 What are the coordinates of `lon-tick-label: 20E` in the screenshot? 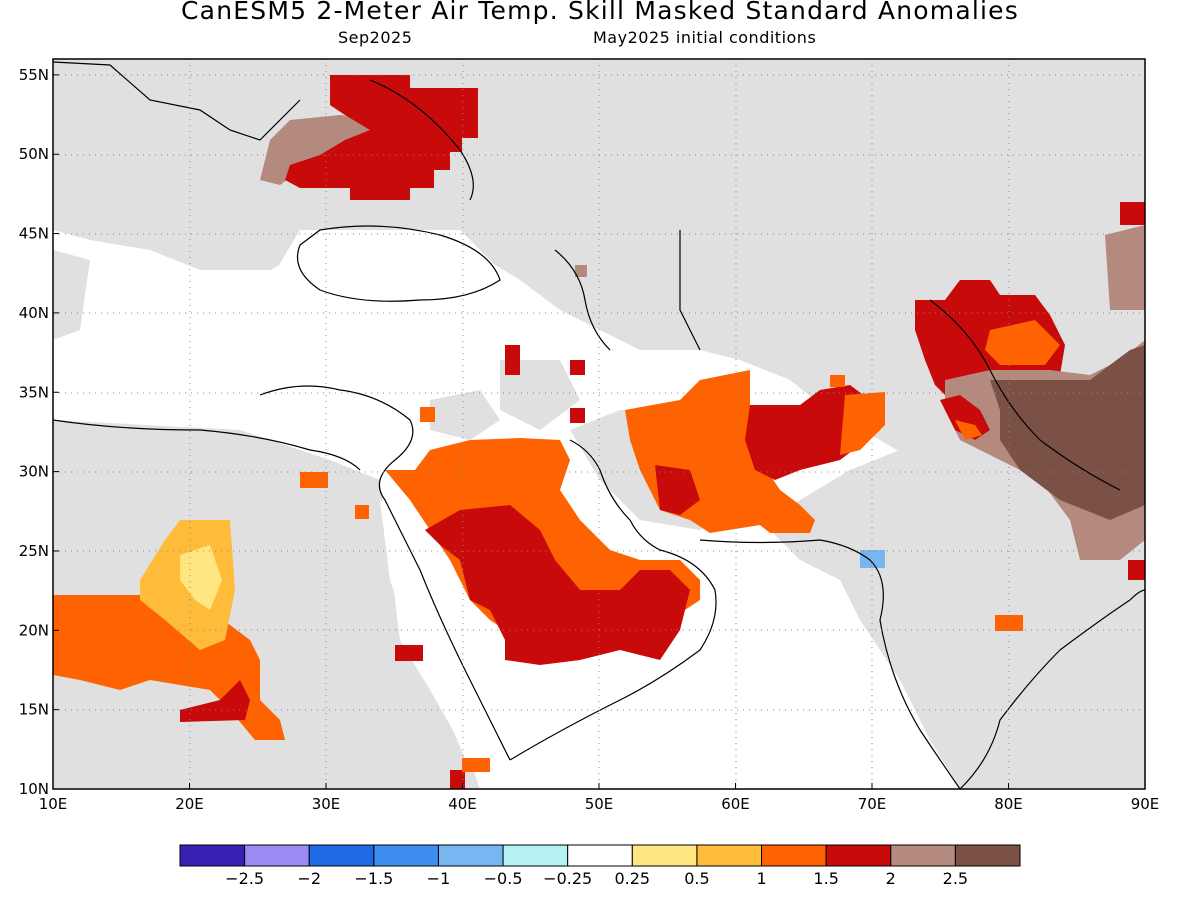 It's located at (189, 804).